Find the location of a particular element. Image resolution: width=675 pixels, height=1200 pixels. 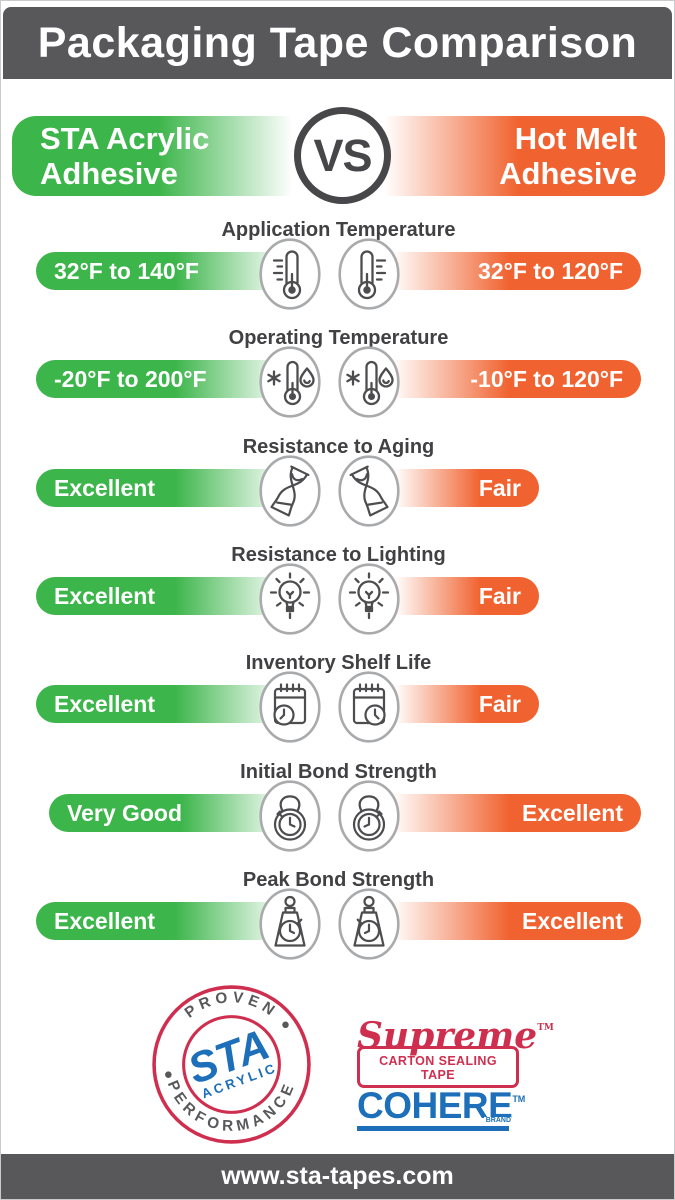

sta-value-bar: Very Good is located at coordinates (168, 813).